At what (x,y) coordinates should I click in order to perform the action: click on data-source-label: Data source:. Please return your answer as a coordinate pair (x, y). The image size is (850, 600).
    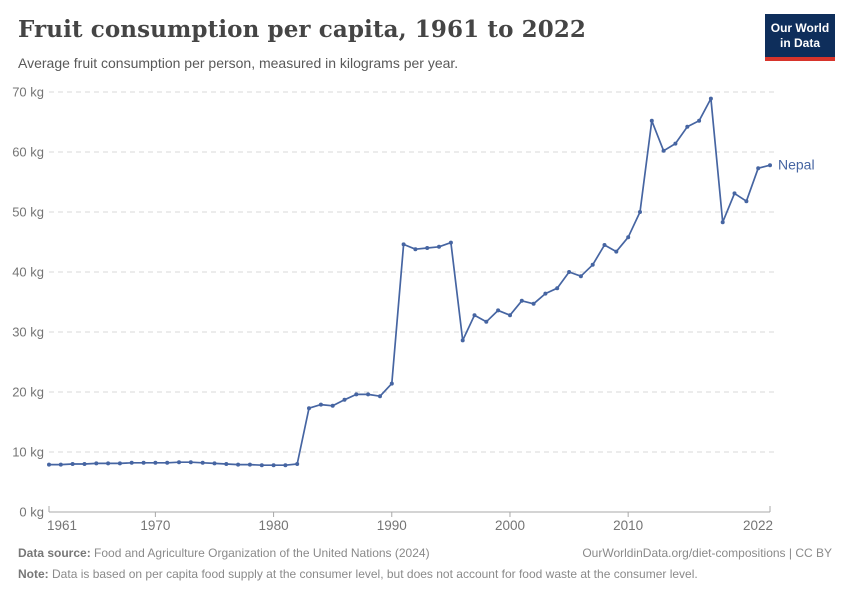
    Looking at the image, I should click on (54, 553).